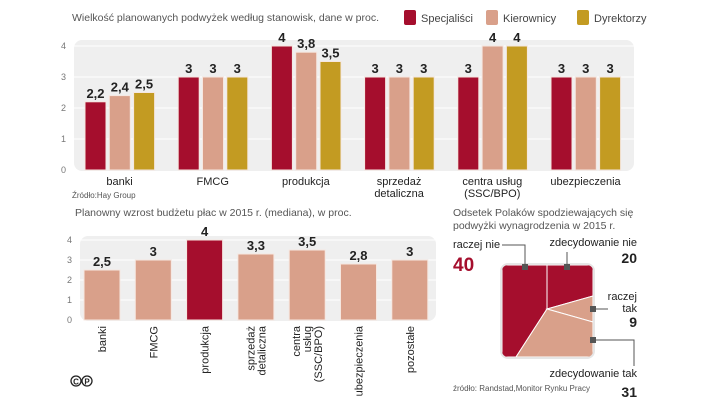 The image size is (720, 405). I want to click on legend-swatch-kierownicy, so click(492, 17).